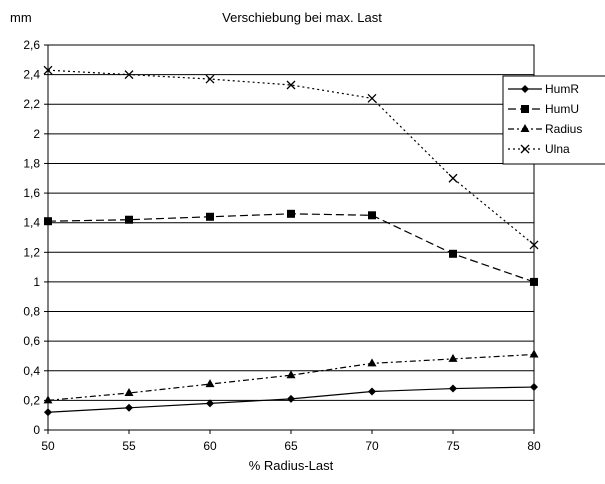 The height and width of the screenshot is (484, 605). I want to click on x-tick-label: 55, so click(129, 446).